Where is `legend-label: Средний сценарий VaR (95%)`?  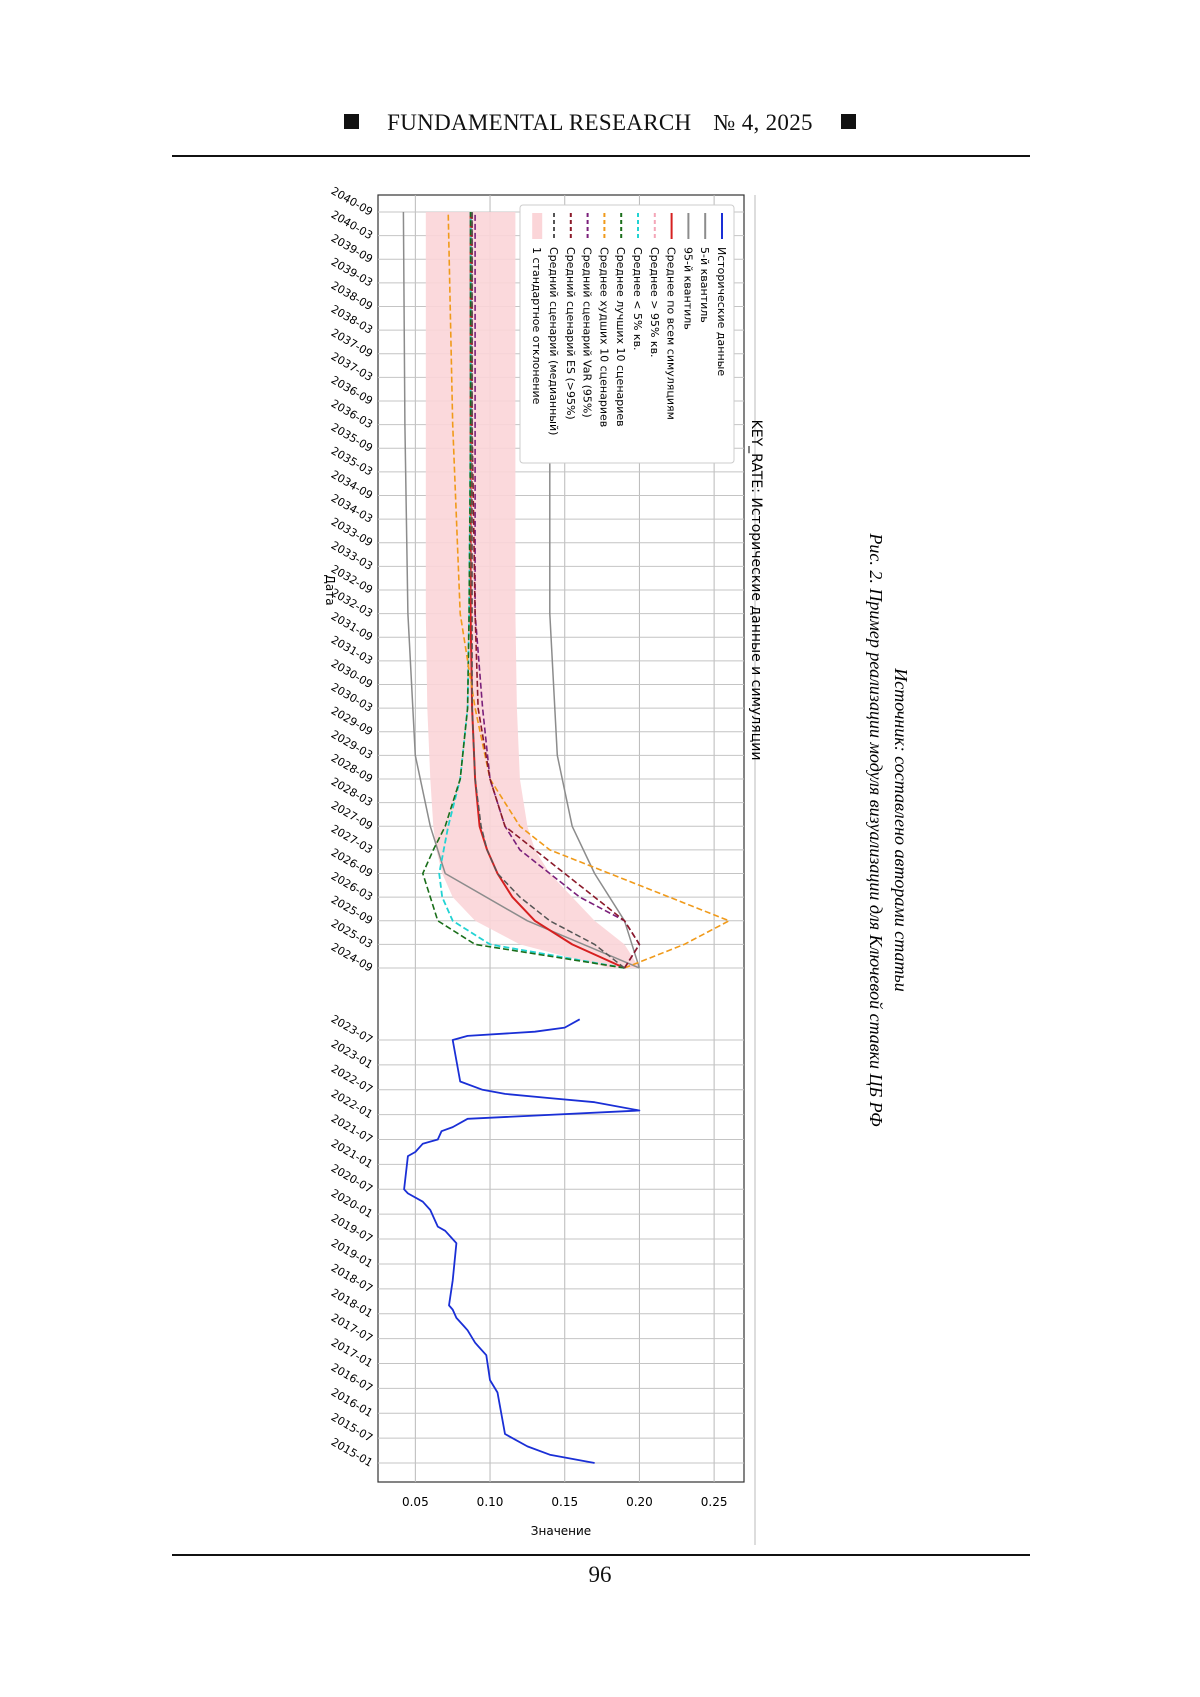
legend-label: Средний сценарий VaR (95%) is located at coordinates (587, 332).